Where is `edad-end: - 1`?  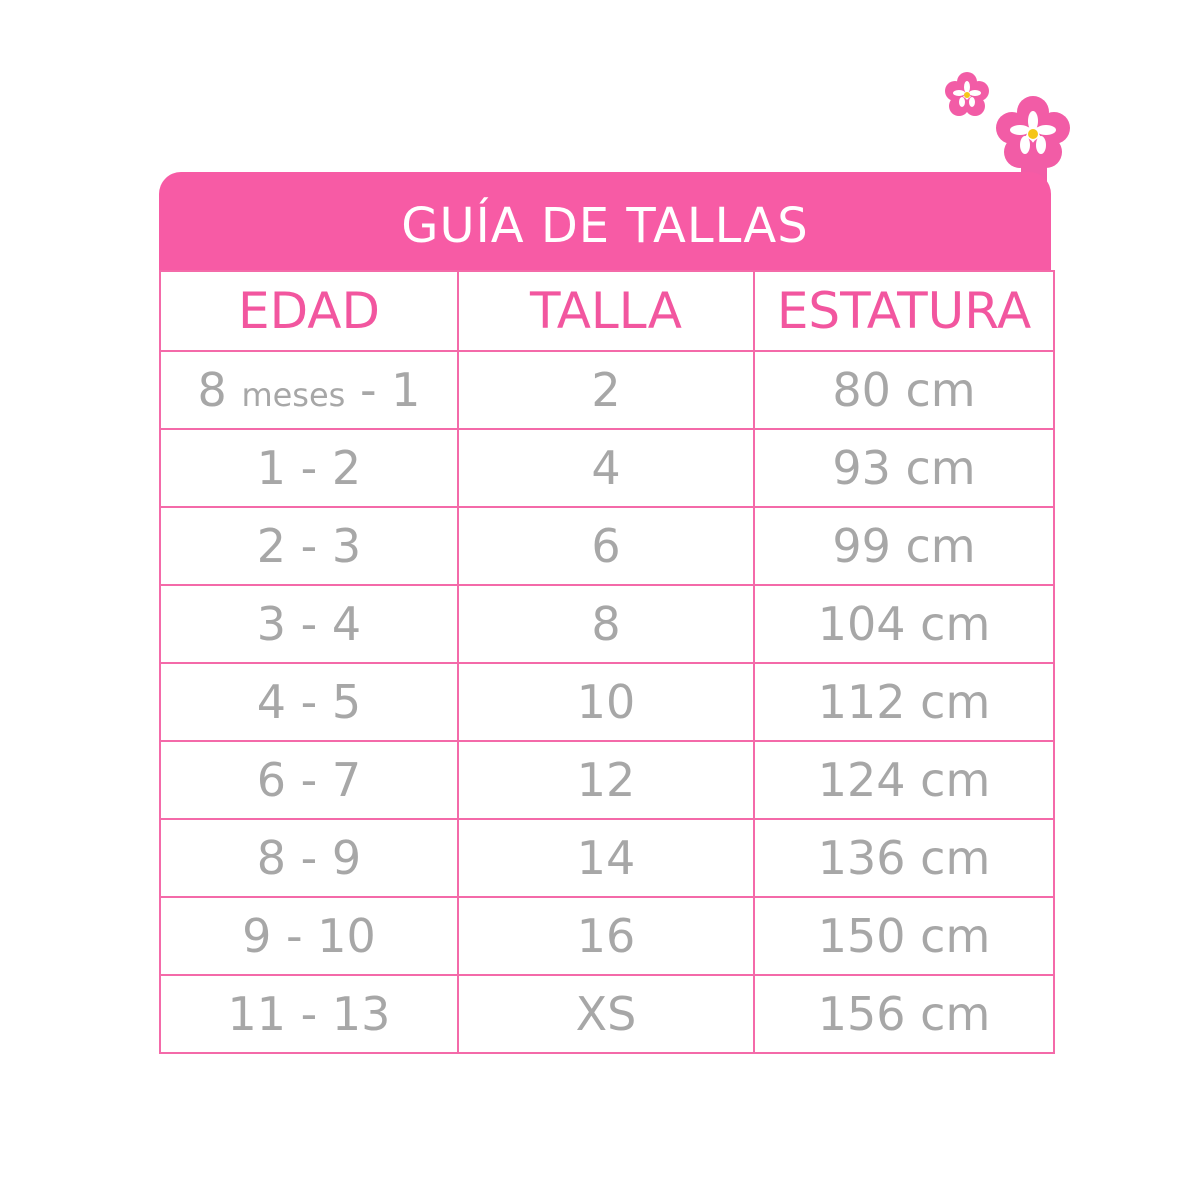
edad-end: - 1 is located at coordinates (390, 390).